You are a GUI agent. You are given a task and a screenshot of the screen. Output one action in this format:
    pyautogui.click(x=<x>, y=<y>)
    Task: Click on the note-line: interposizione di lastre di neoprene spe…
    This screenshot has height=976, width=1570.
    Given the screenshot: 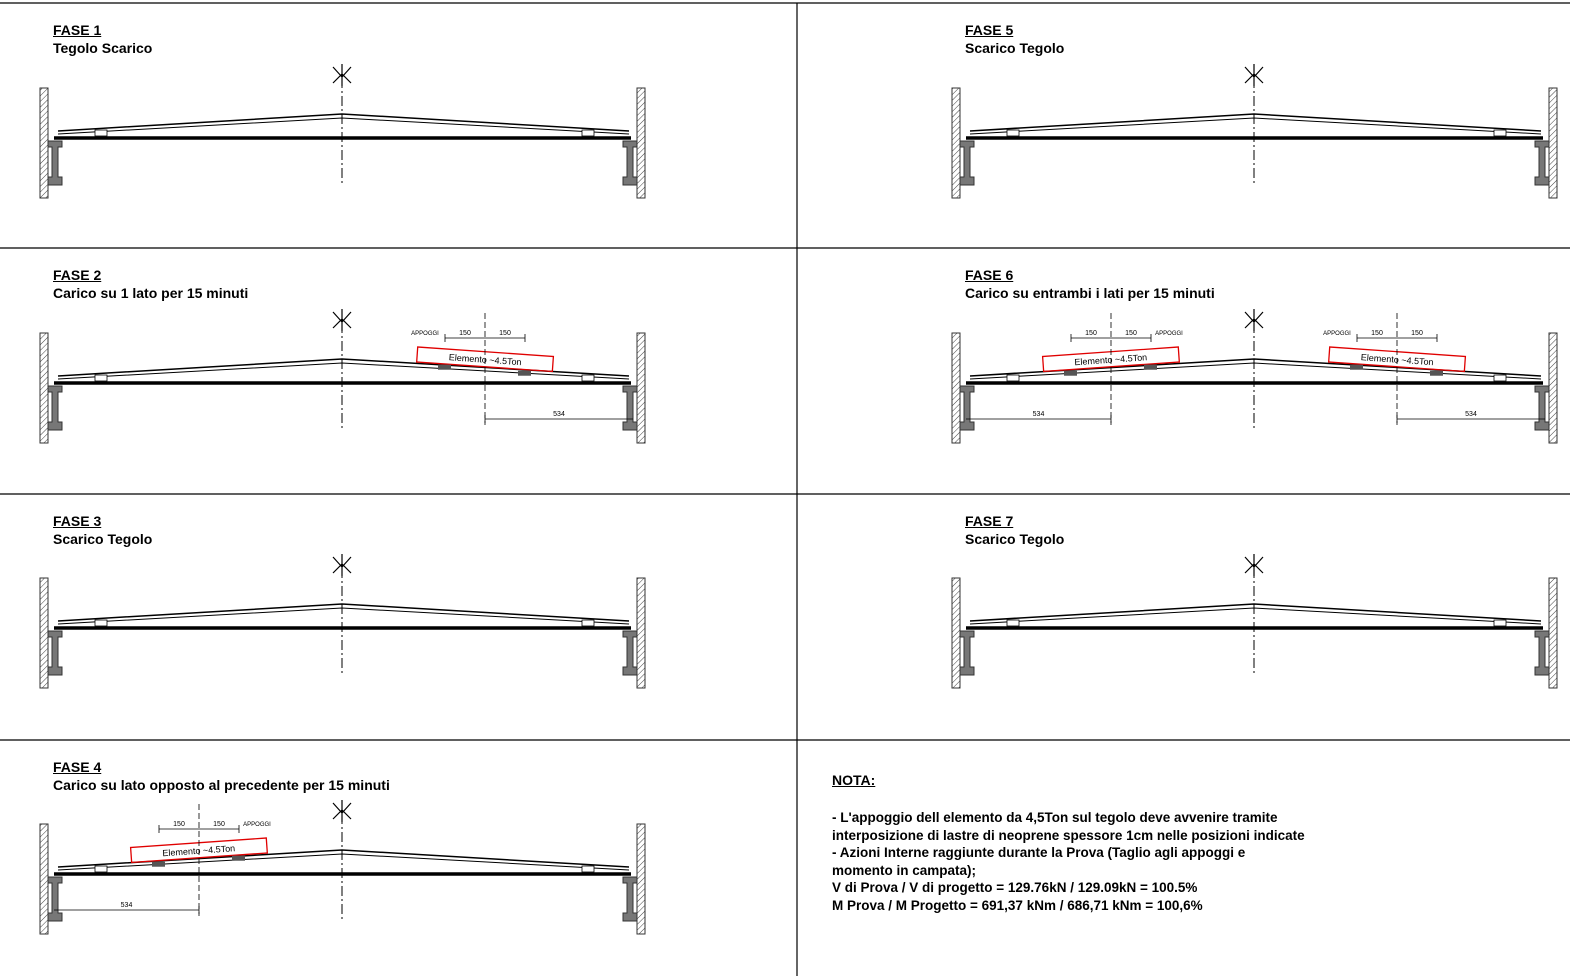 What is the action you would take?
    pyautogui.click(x=1068, y=835)
    